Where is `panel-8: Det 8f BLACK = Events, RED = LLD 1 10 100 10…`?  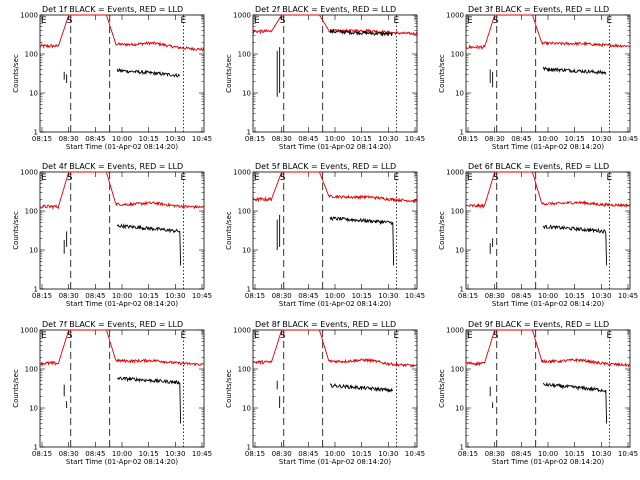 panel-8: Det 8f BLACK = Events, RED = LLD 1 10 100 10… is located at coordinates (325, 393).